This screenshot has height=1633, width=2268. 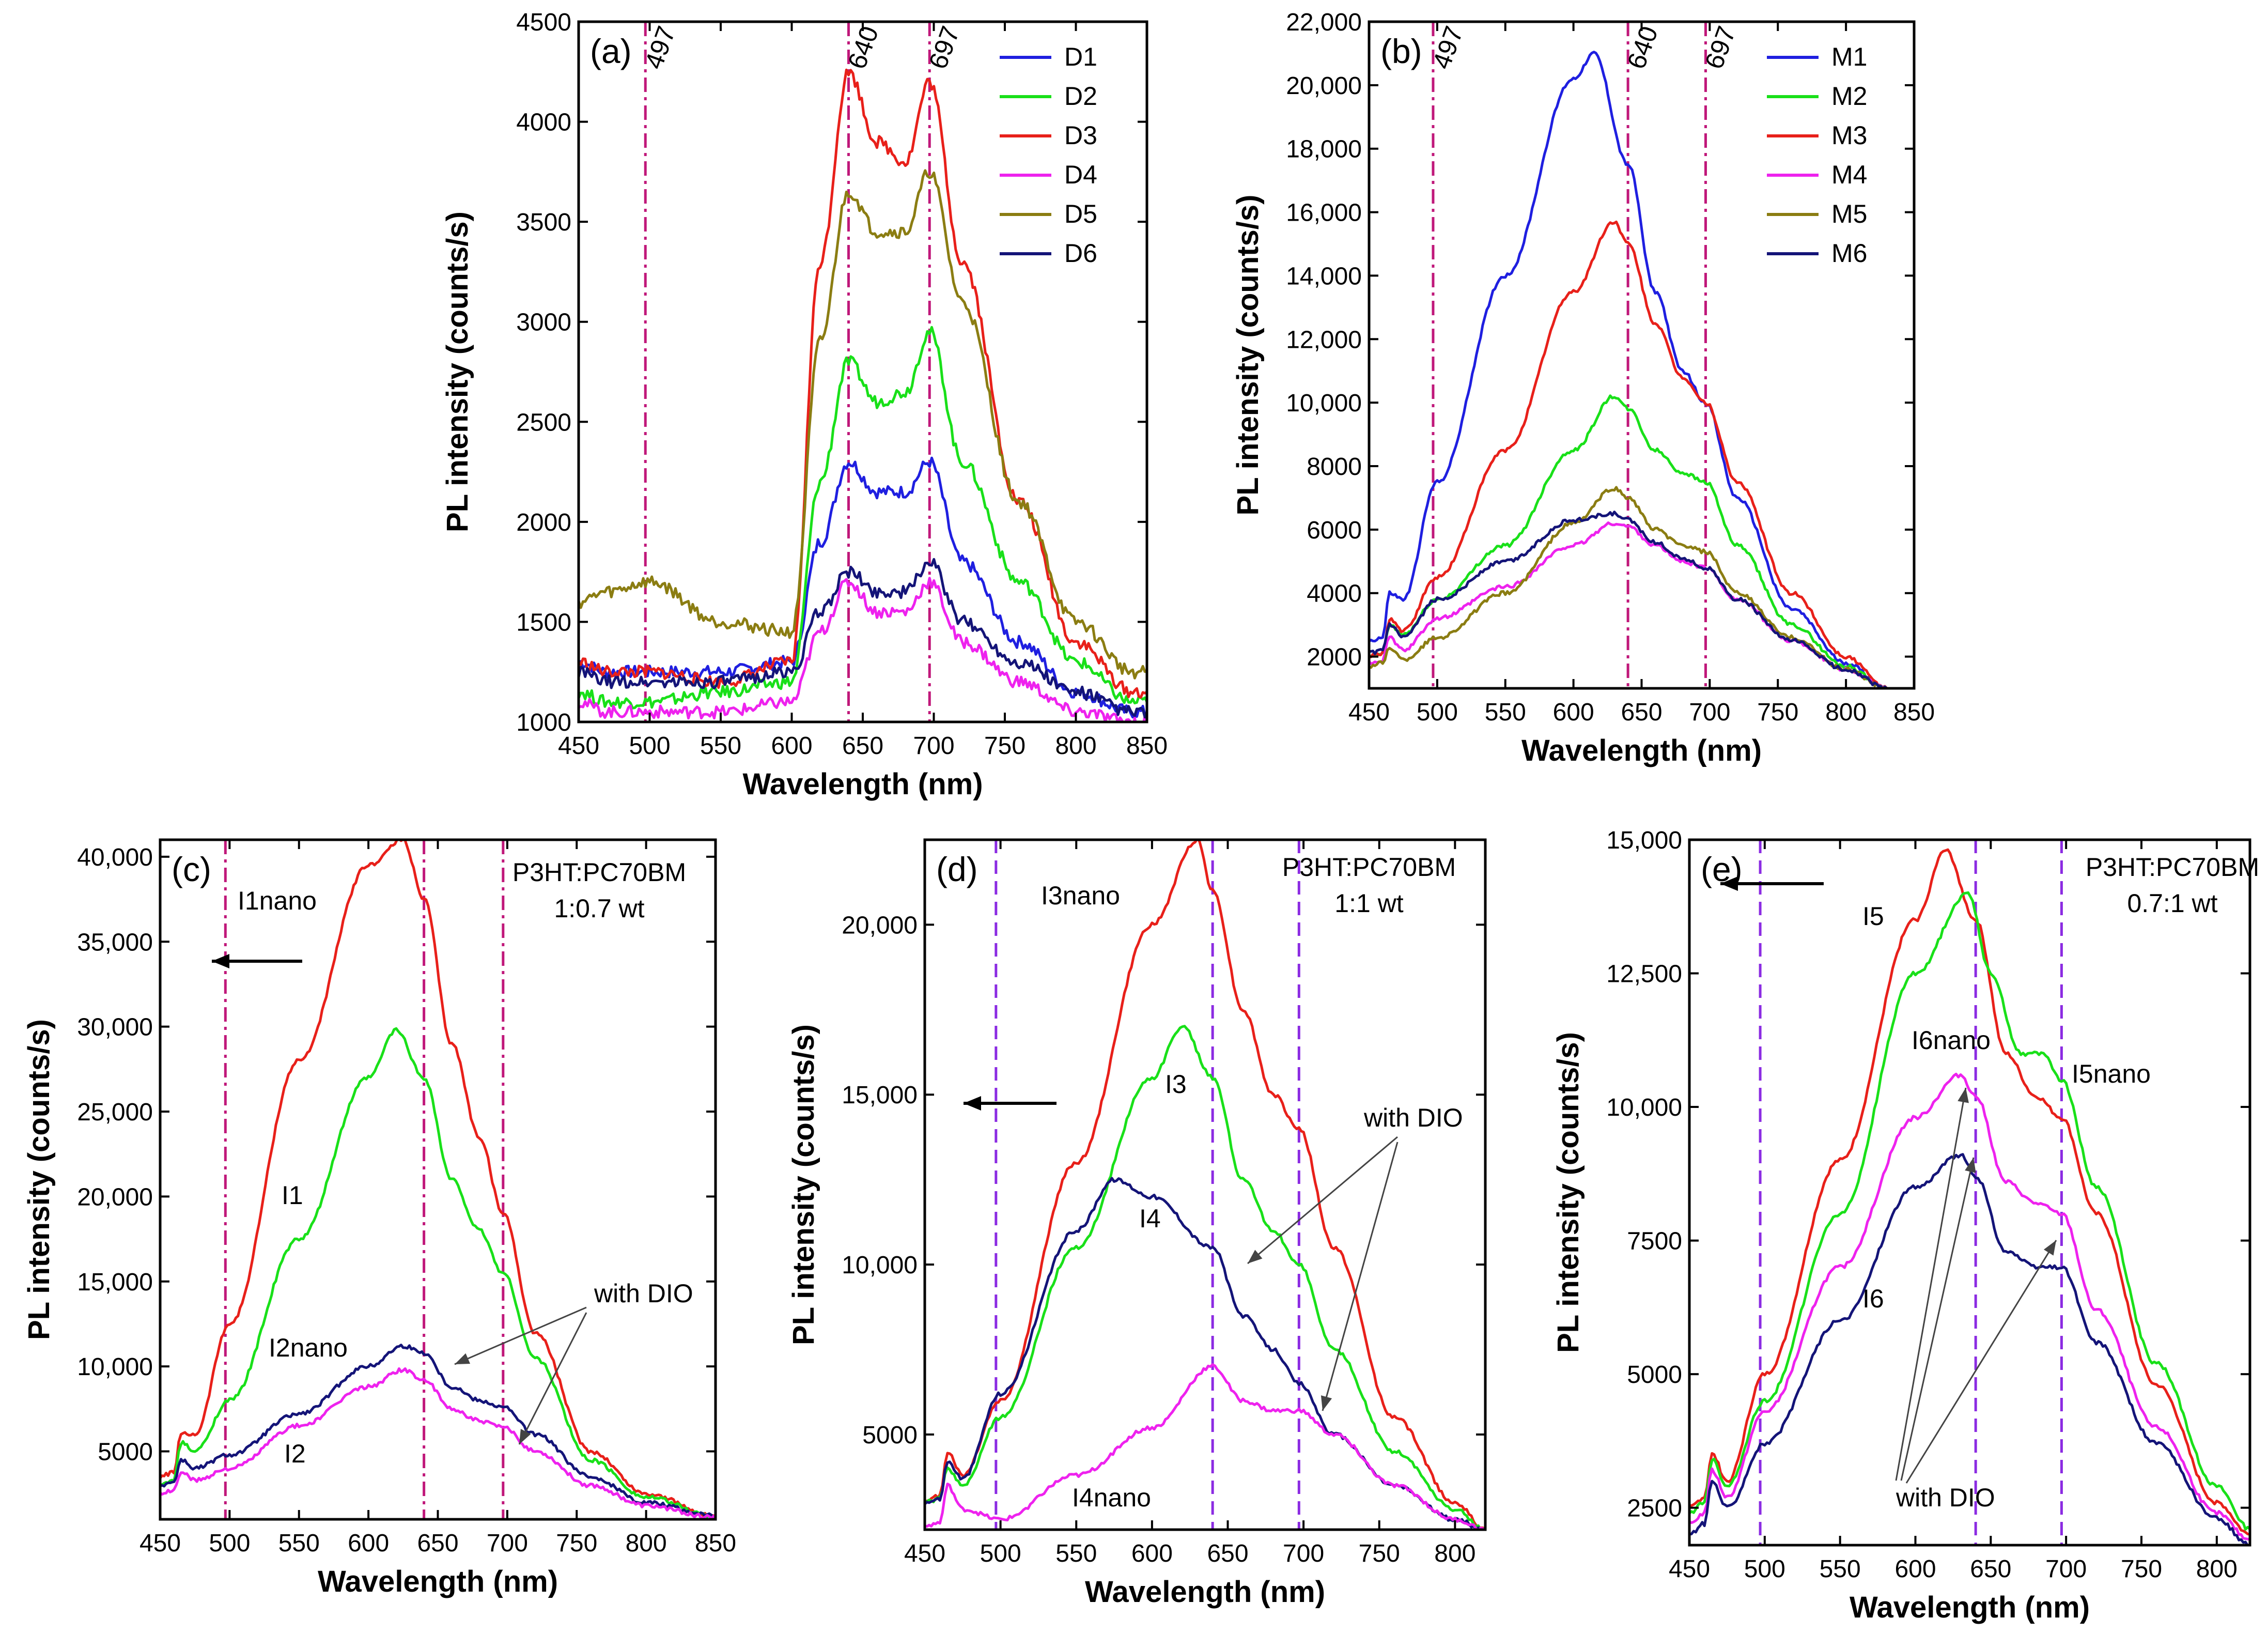 What do you see at coordinates (1951, 1040) in the screenshot?
I see `annotation-l2: I6nano` at bounding box center [1951, 1040].